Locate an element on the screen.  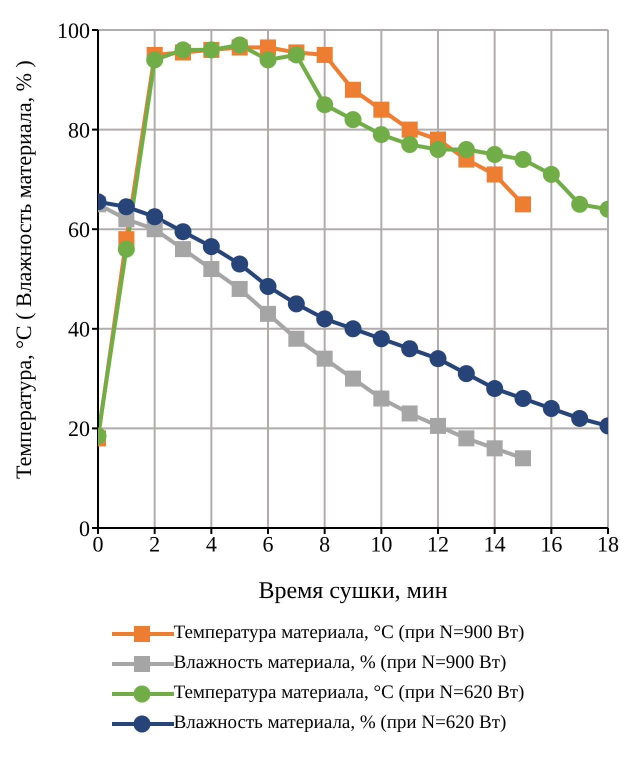
x-tick-label: 4 is located at coordinates (211, 544).